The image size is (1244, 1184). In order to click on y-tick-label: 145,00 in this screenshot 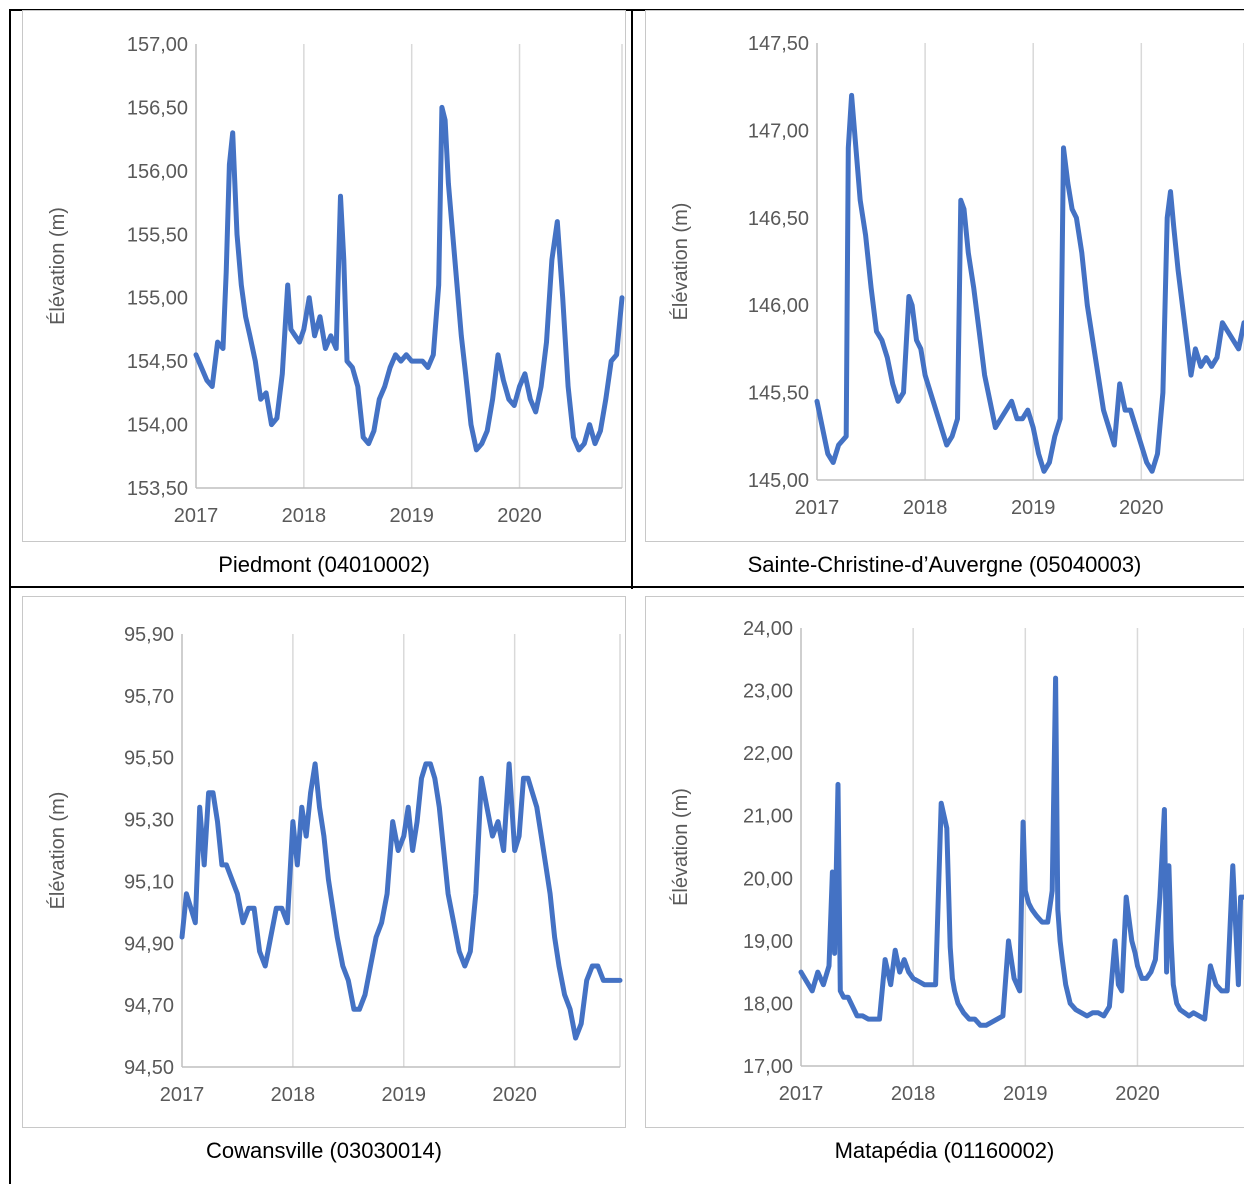, I will do `click(778, 481)`.